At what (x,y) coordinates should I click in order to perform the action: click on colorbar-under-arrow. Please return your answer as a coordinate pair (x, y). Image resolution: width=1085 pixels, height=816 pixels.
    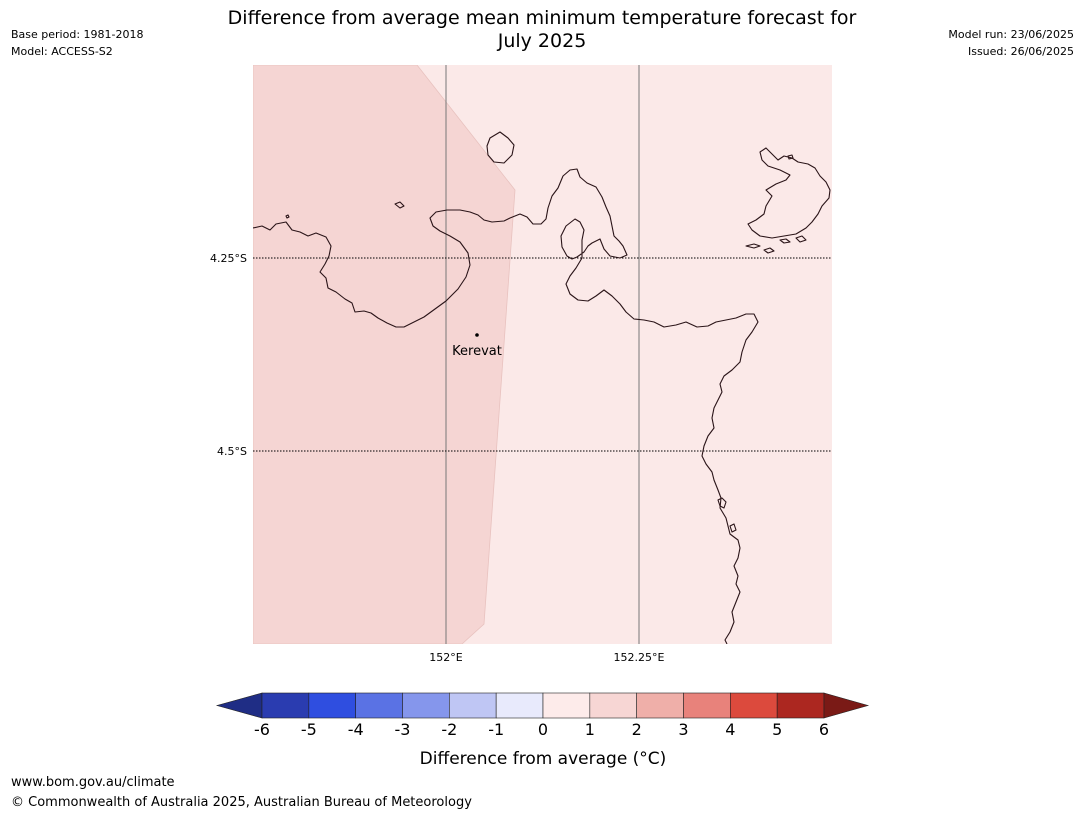
    Looking at the image, I should click on (239, 705).